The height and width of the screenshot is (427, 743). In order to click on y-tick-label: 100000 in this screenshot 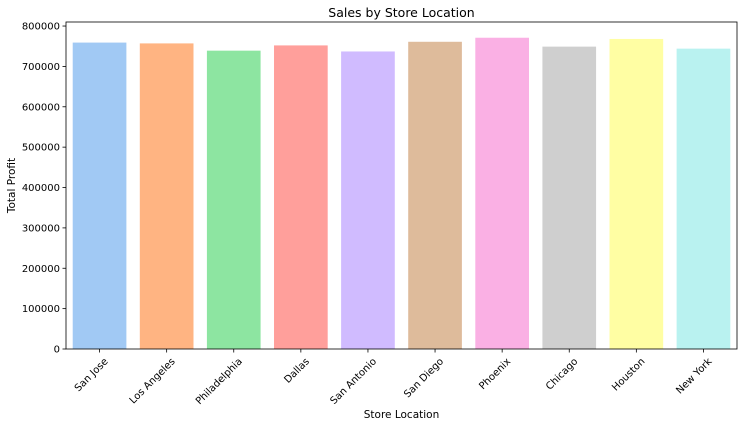, I will do `click(41, 309)`.